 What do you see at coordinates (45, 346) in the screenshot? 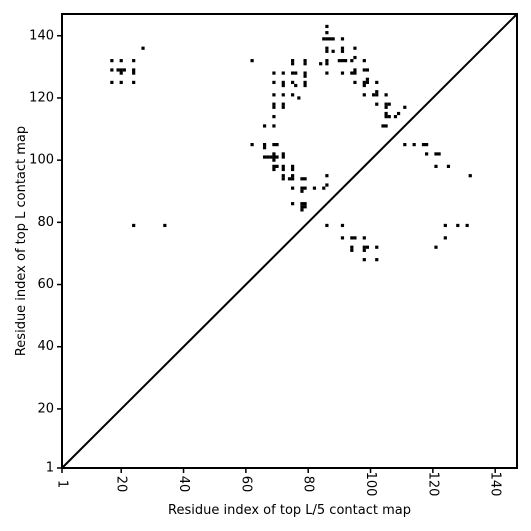
I see `y-tick-label: 40` at bounding box center [45, 346].